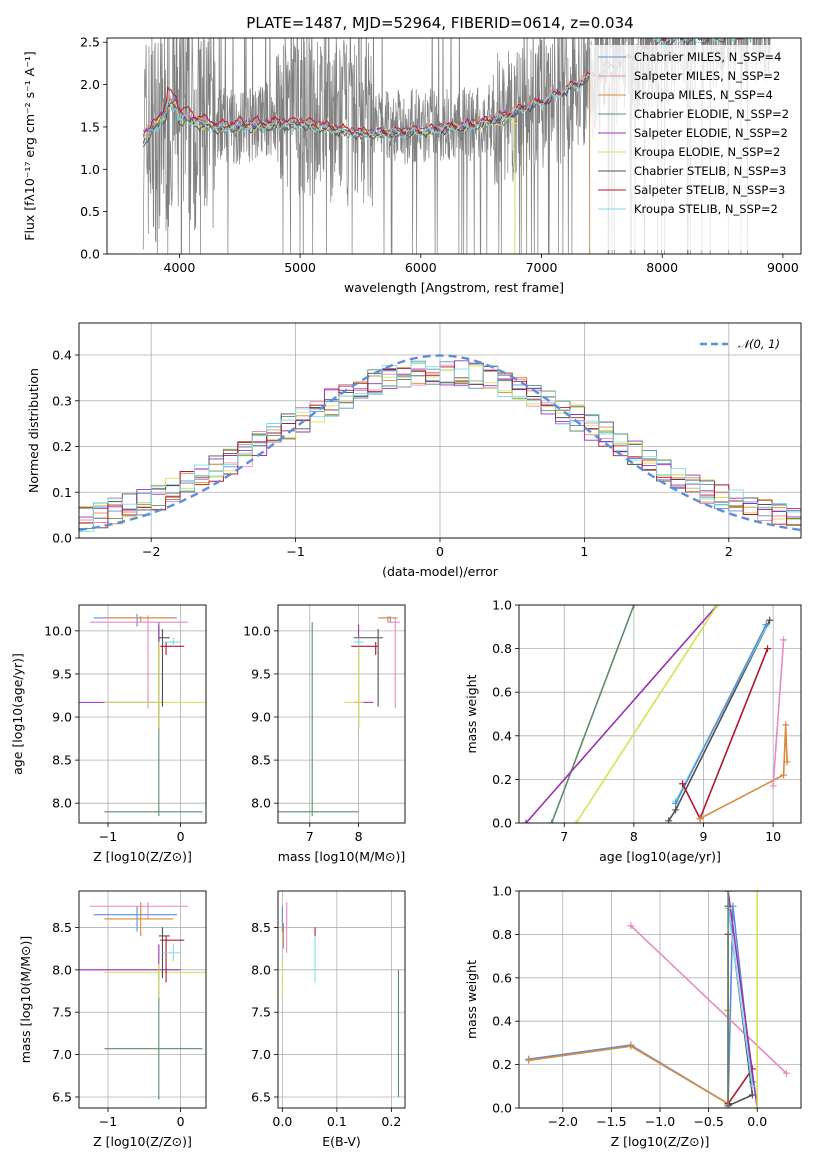 The image size is (819, 1170). What do you see at coordinates (707, 152) in the screenshot?
I see `legend-entry: Kroupa ELODIE, N_SSP=2` at bounding box center [707, 152].